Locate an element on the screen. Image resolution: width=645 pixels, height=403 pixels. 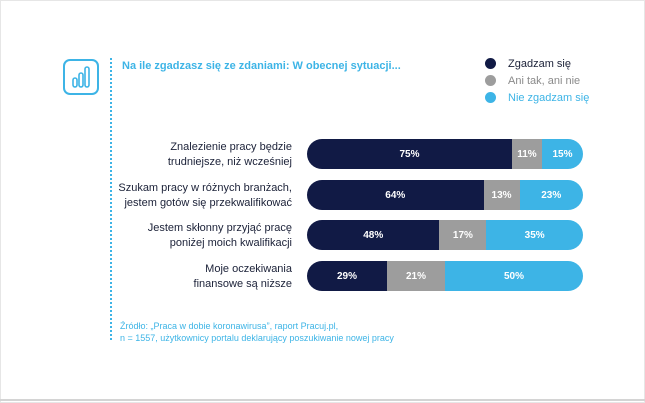
data-label-agree: 48% is located at coordinates (373, 235).